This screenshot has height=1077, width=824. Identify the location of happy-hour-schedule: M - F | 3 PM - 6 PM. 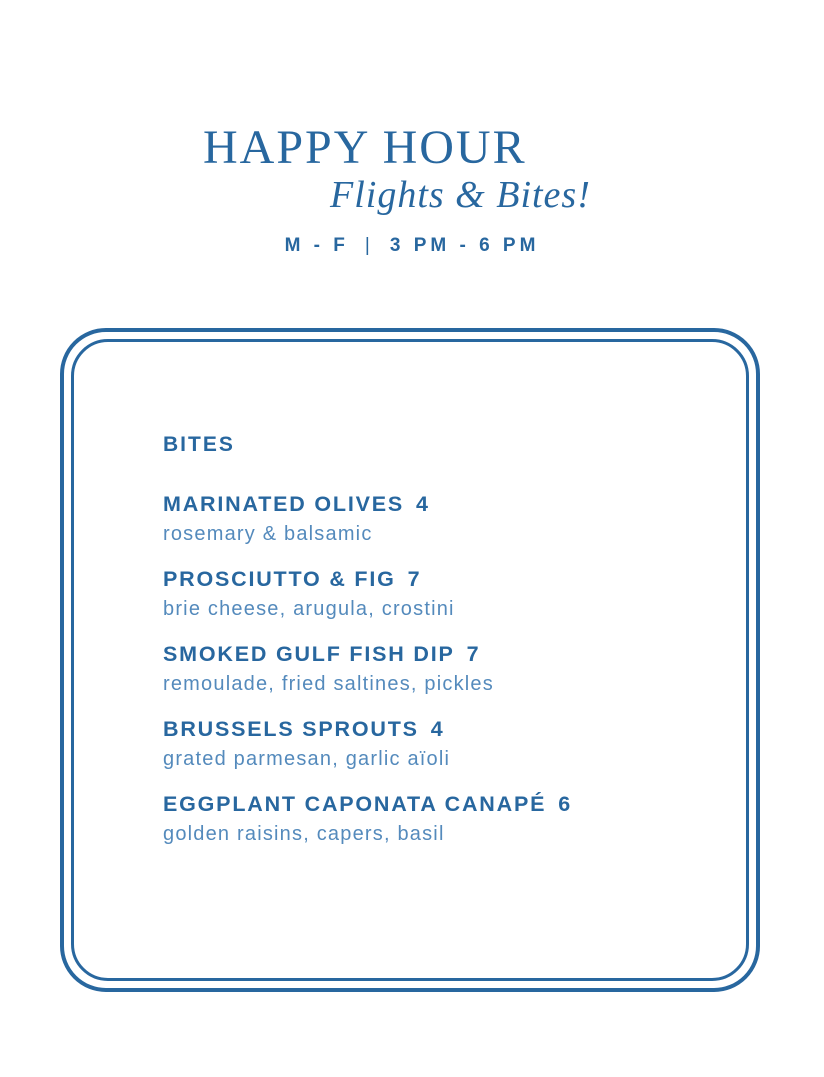
(412, 246).